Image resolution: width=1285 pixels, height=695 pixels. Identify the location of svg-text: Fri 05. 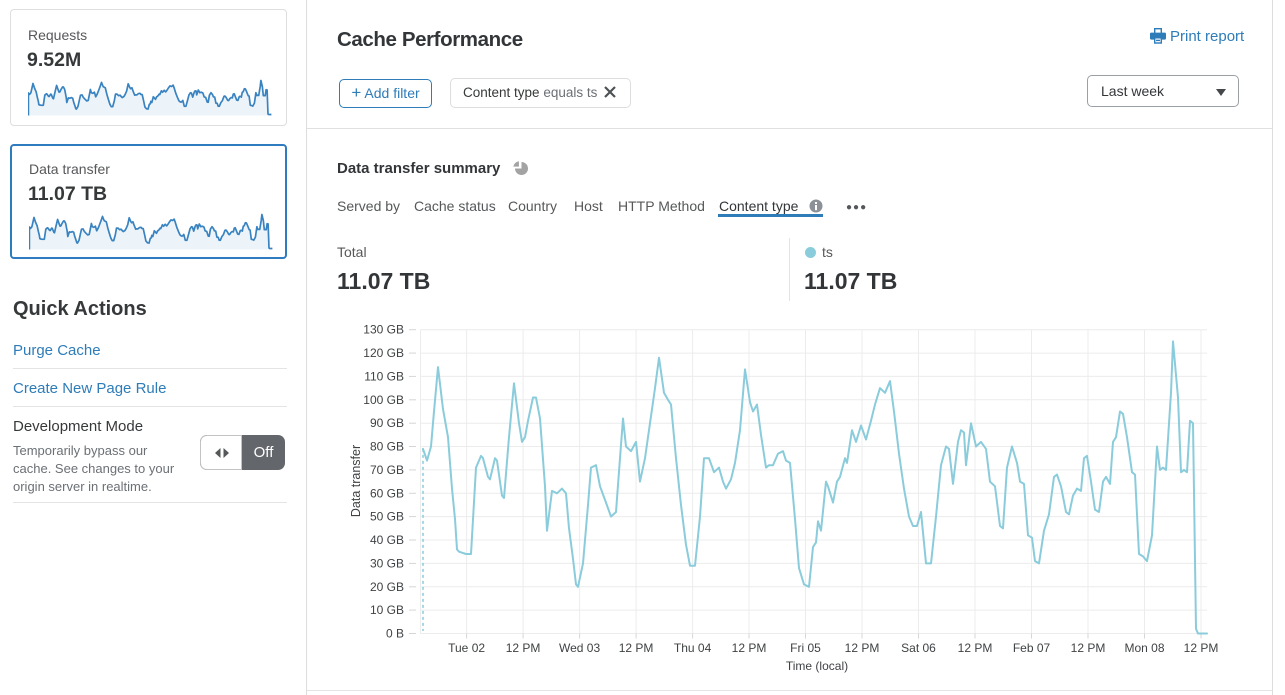
(805, 648).